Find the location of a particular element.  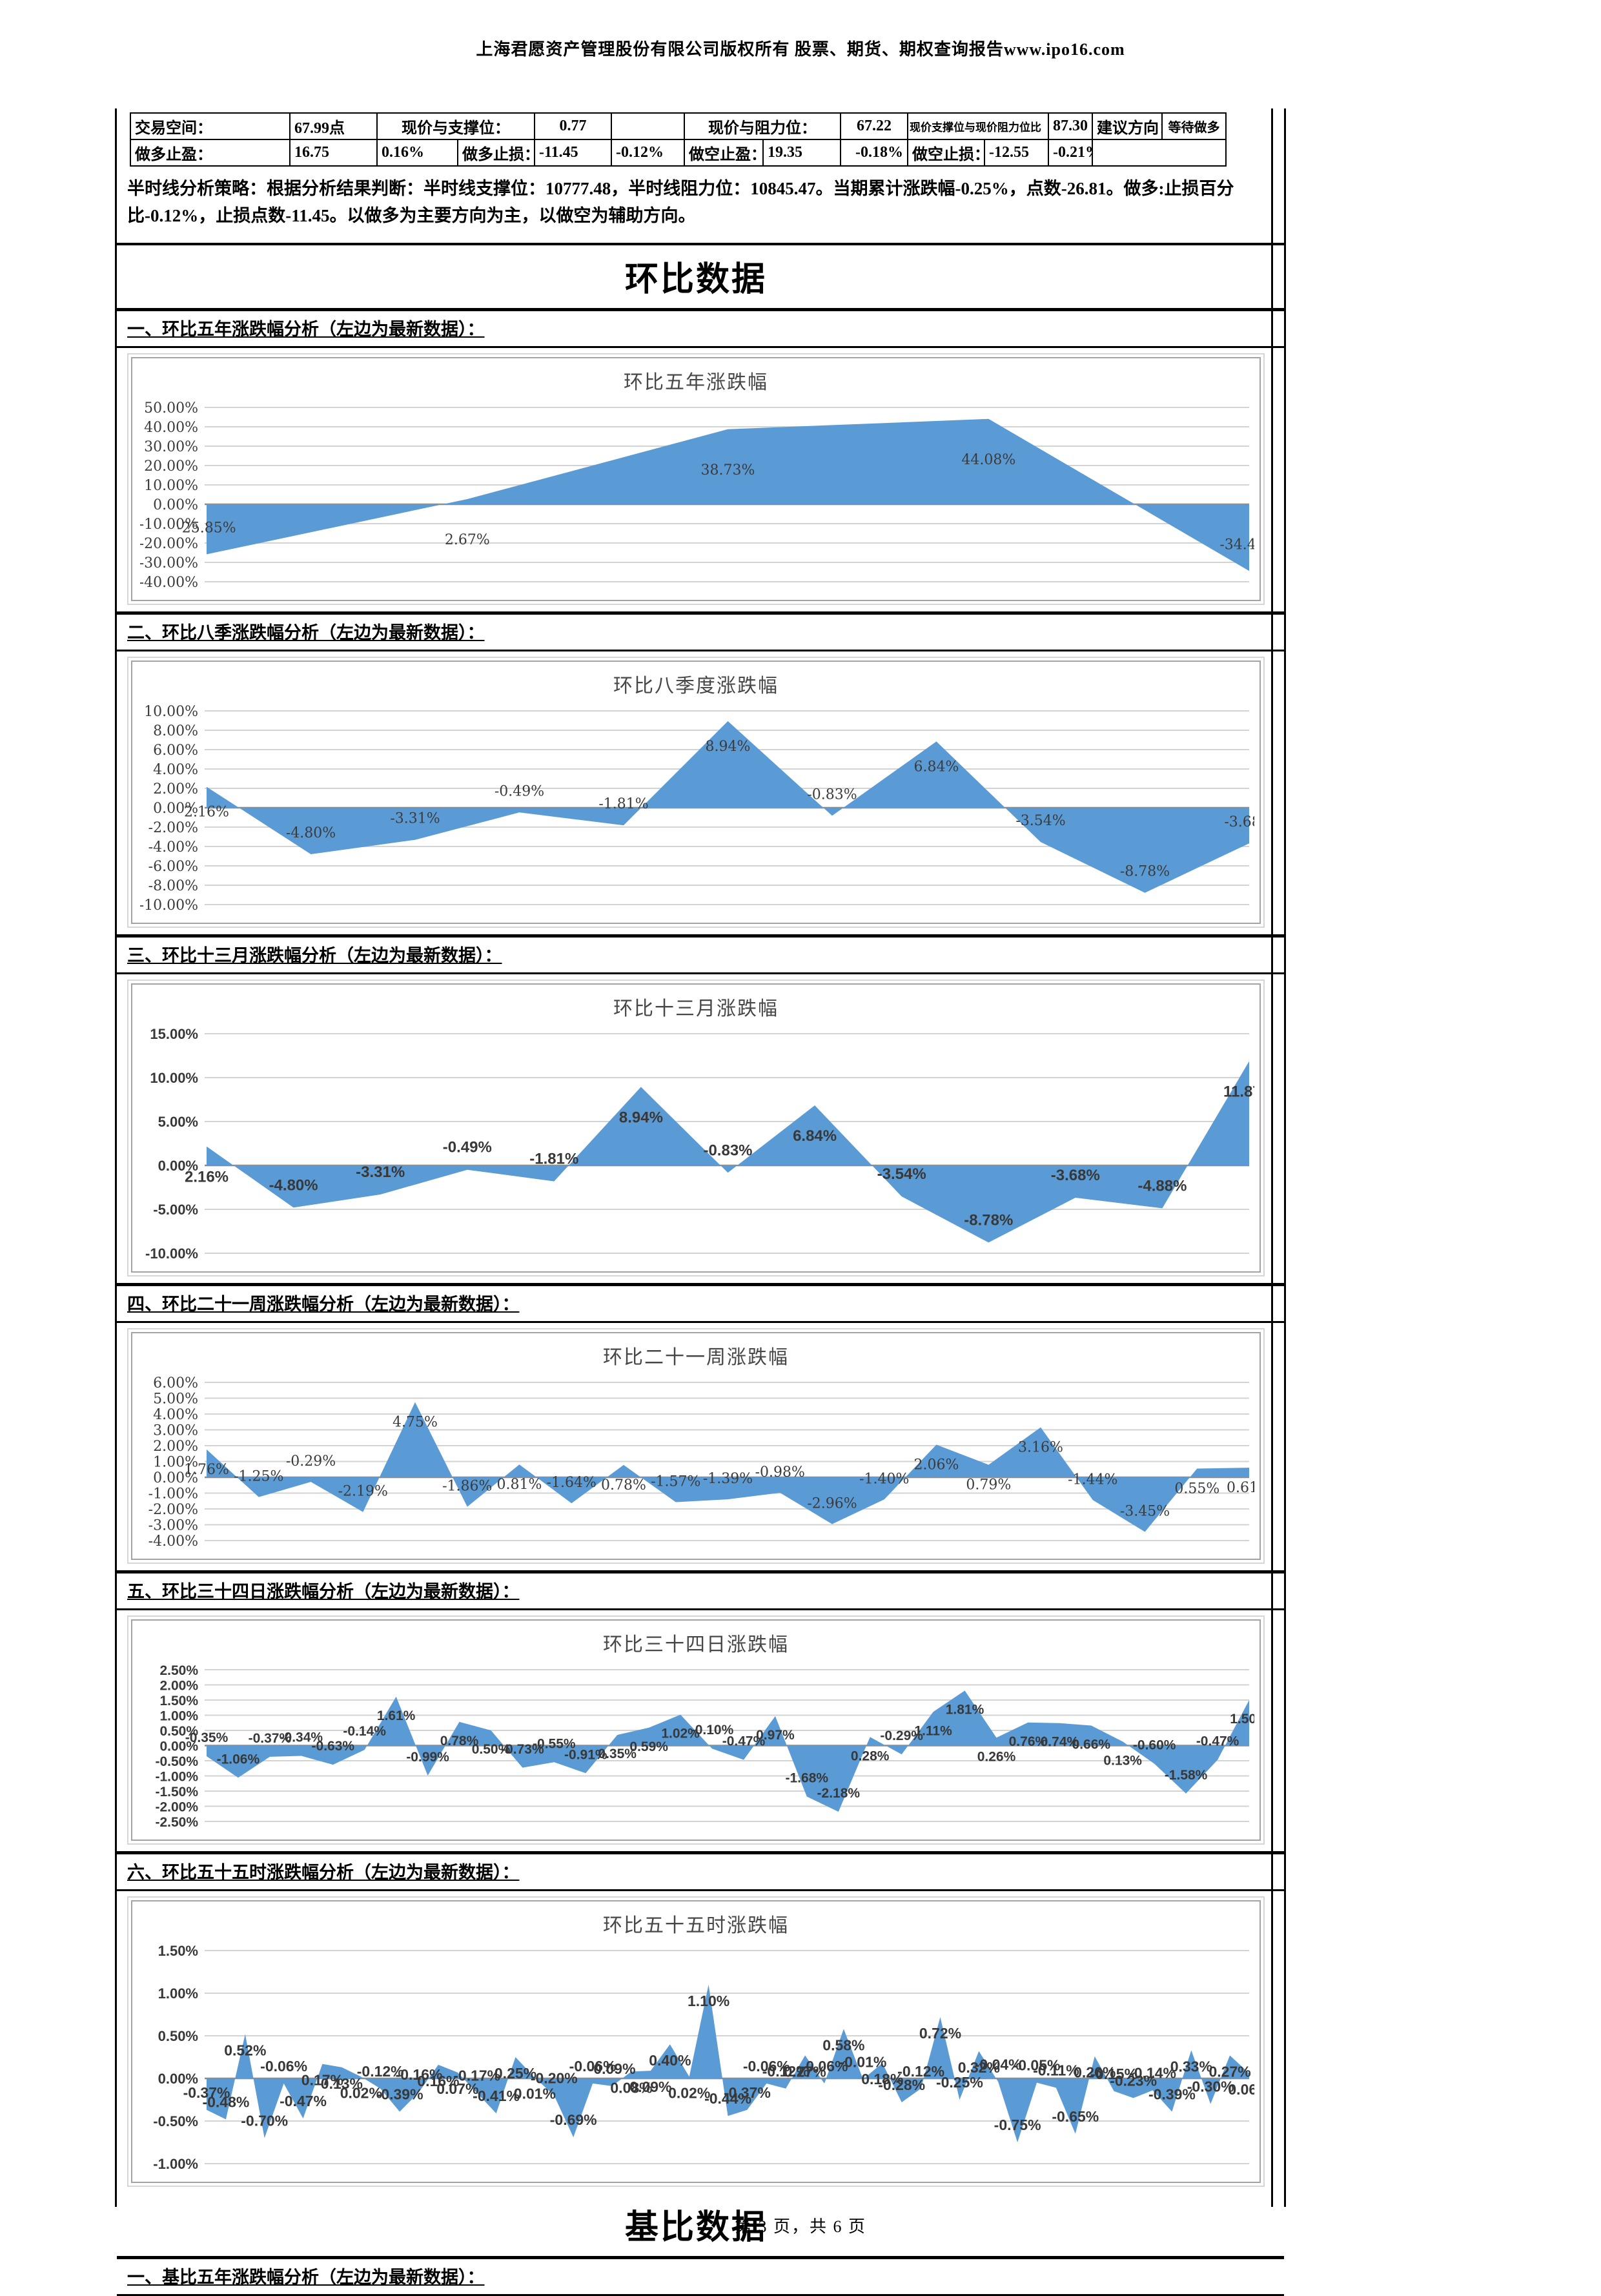

section-heading-strip: 五、环比三十四日涨跌幅分析（左边为最新数据）： is located at coordinates (700, 1590).